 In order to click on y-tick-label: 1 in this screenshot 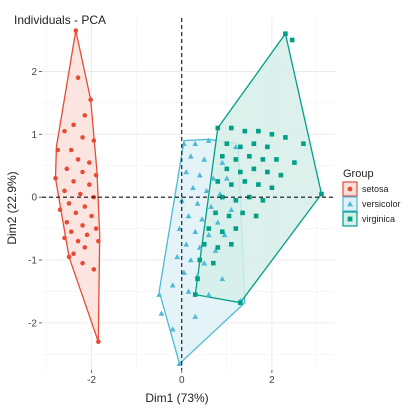, I will do `click(34, 135)`.